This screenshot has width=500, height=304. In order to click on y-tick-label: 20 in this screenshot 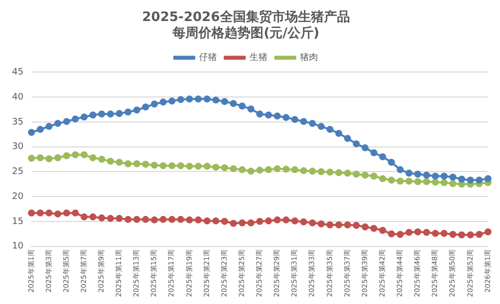, I will do `click(18, 197)`.